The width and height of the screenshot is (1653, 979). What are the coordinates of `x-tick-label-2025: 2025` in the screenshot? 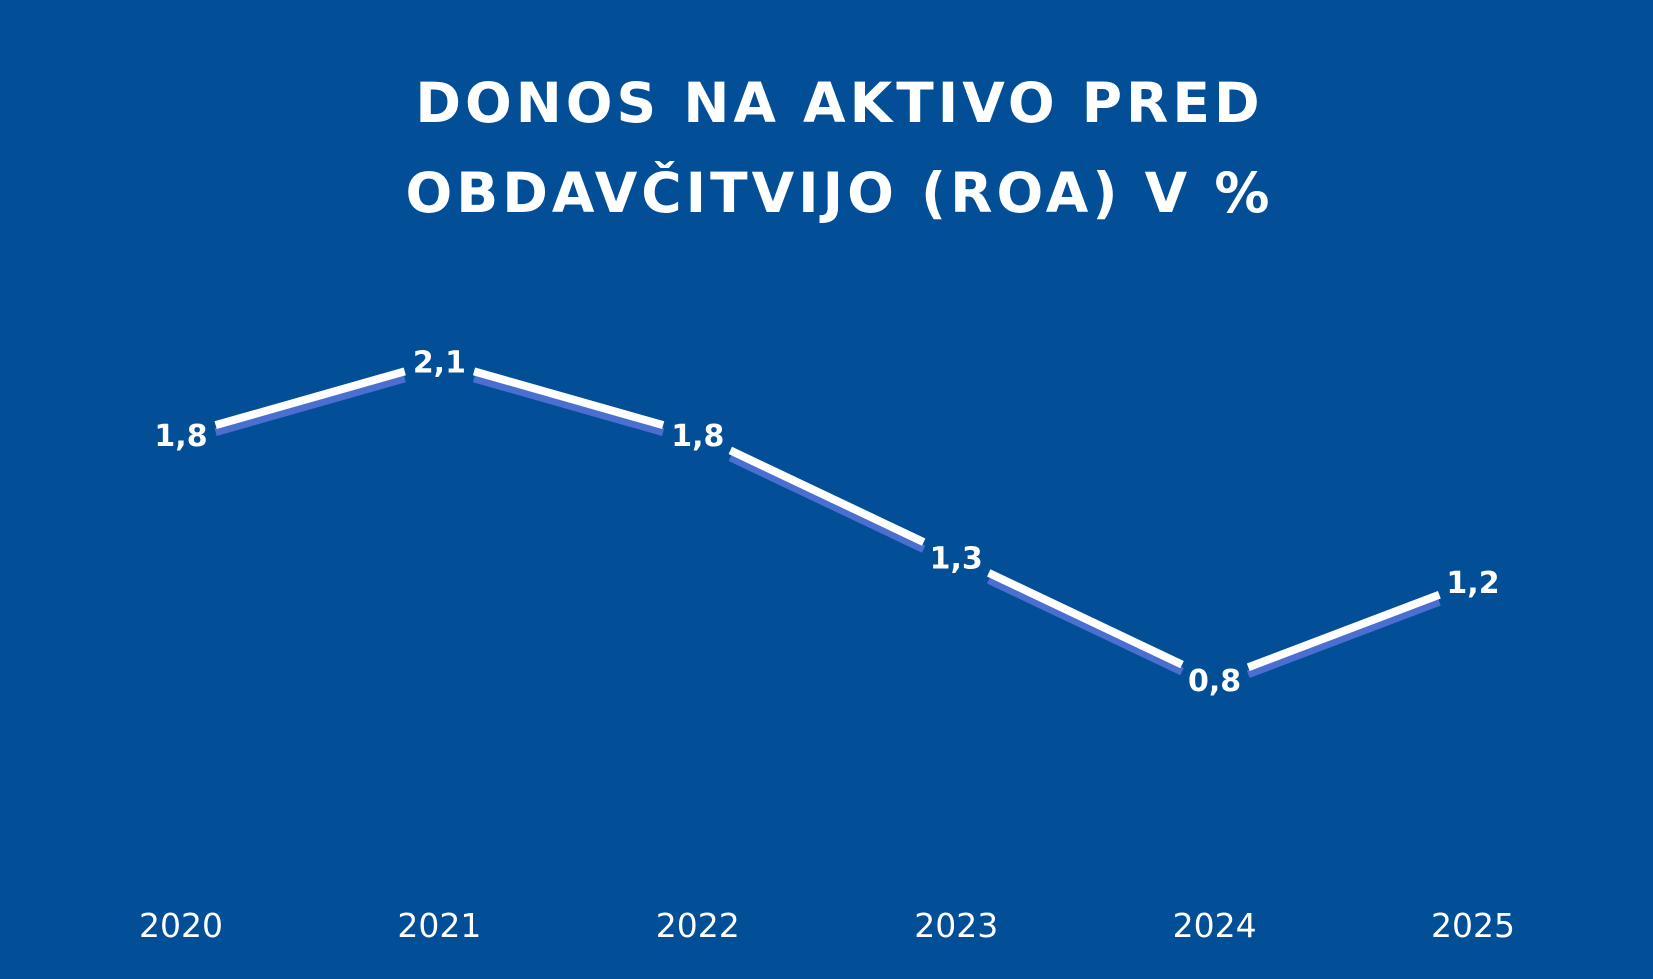 It's located at (1473, 925).